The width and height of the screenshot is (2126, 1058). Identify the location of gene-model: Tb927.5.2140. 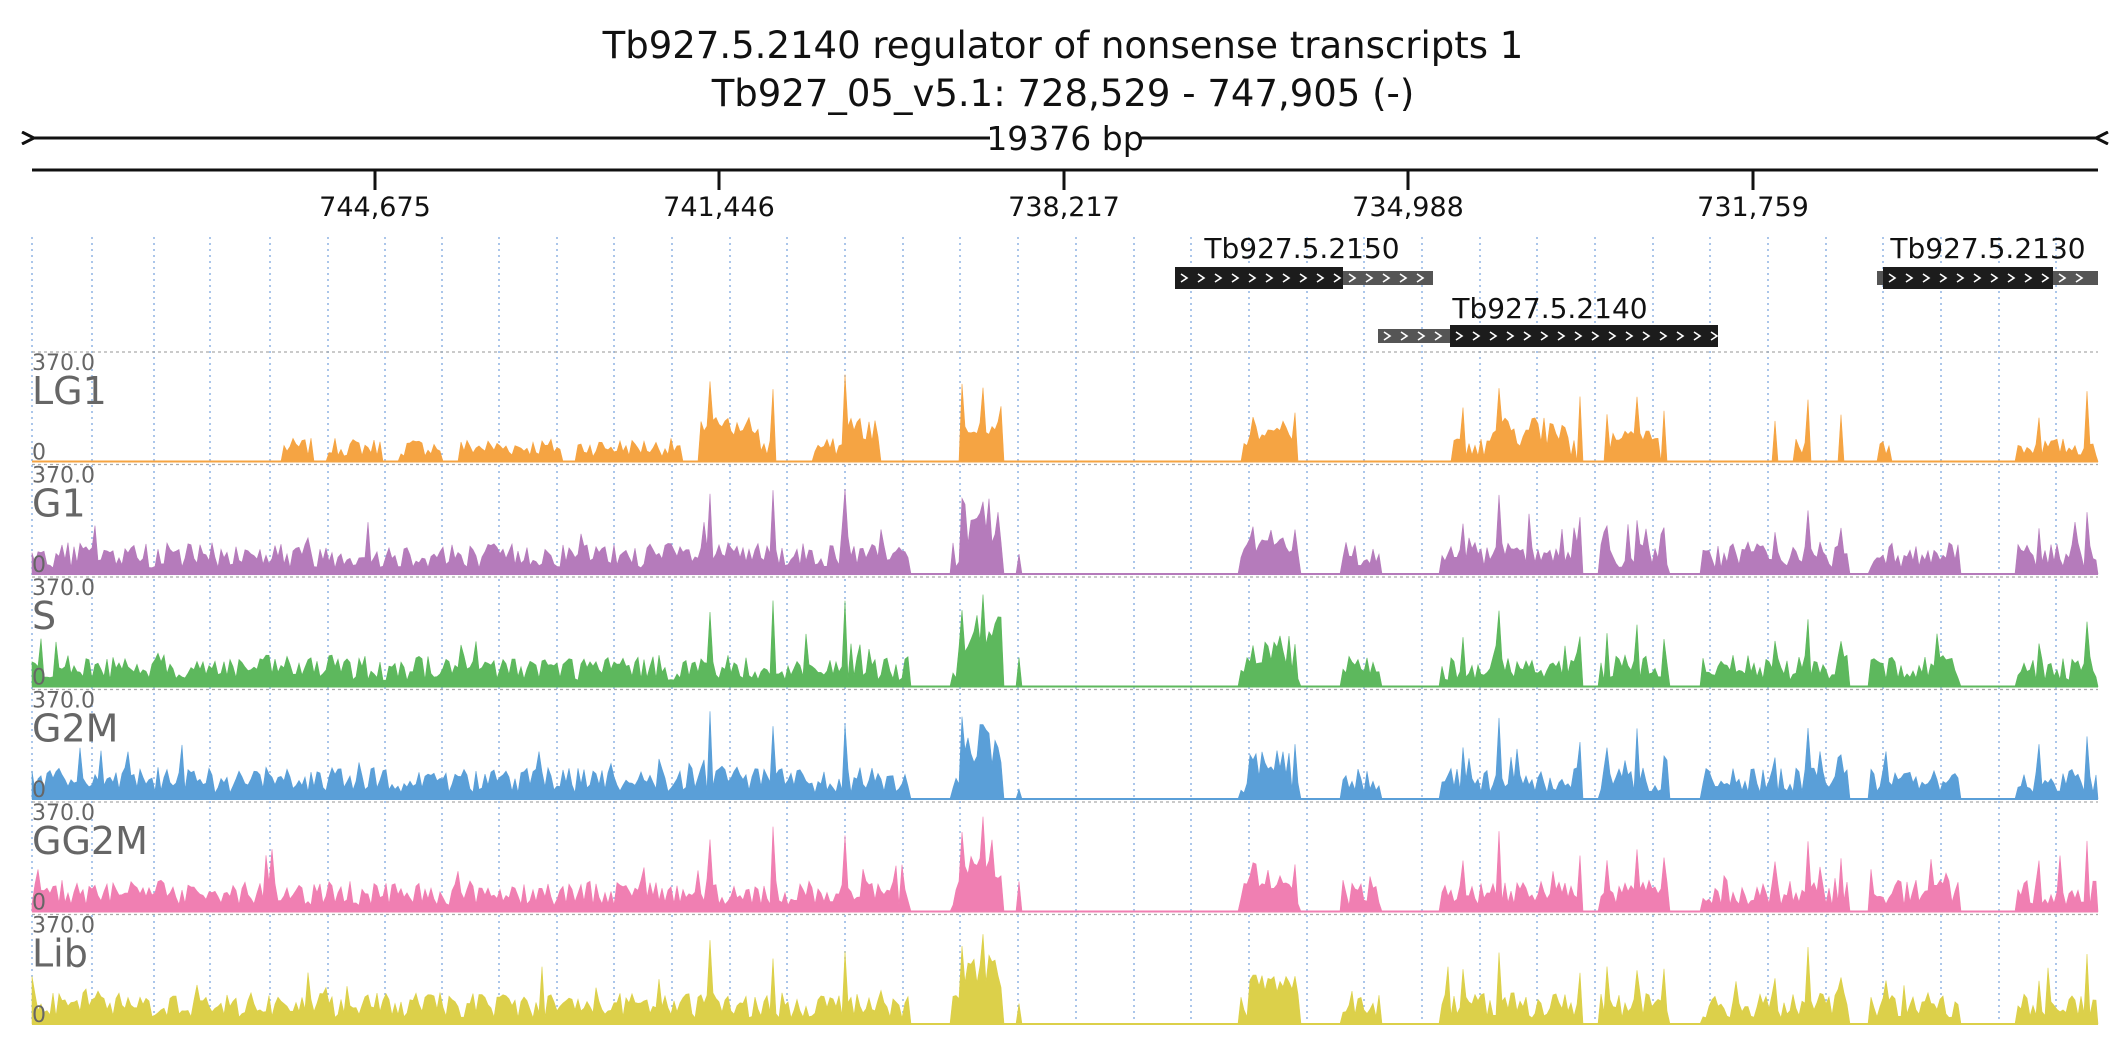
(1548, 319).